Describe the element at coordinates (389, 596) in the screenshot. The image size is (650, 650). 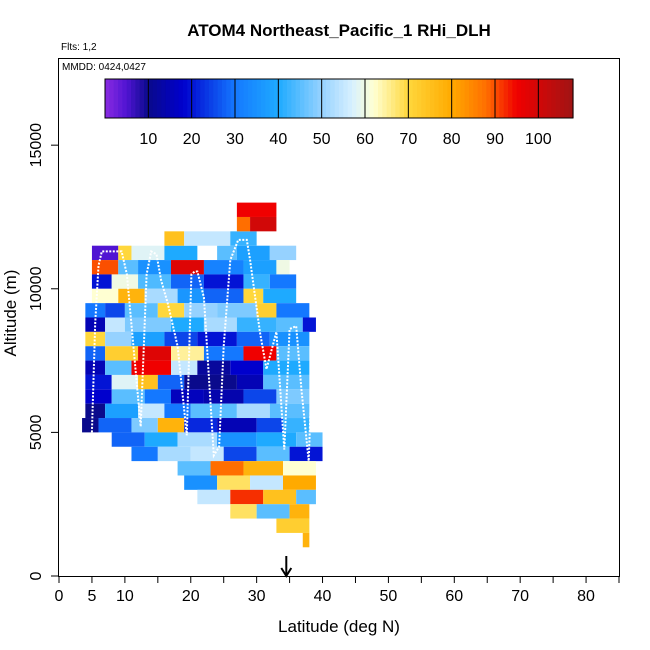
I see `x-tick-label: 50` at that location.